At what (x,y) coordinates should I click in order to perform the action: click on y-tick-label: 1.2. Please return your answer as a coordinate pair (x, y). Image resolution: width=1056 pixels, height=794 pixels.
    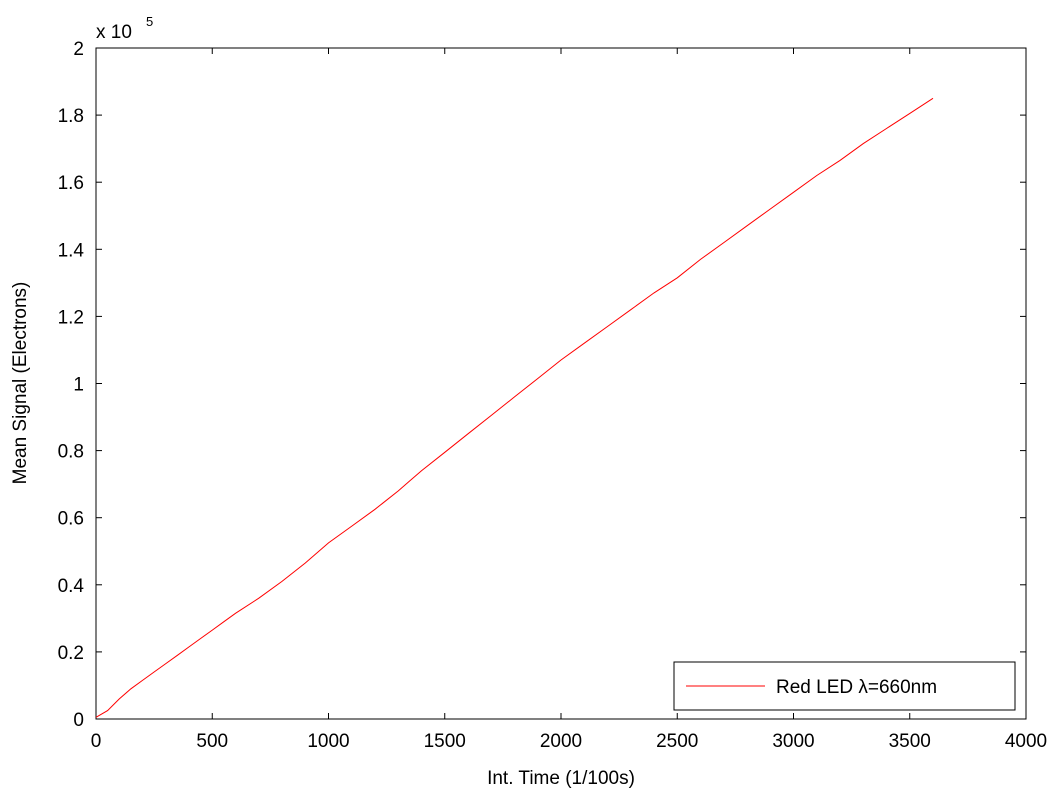
    Looking at the image, I should click on (71, 317).